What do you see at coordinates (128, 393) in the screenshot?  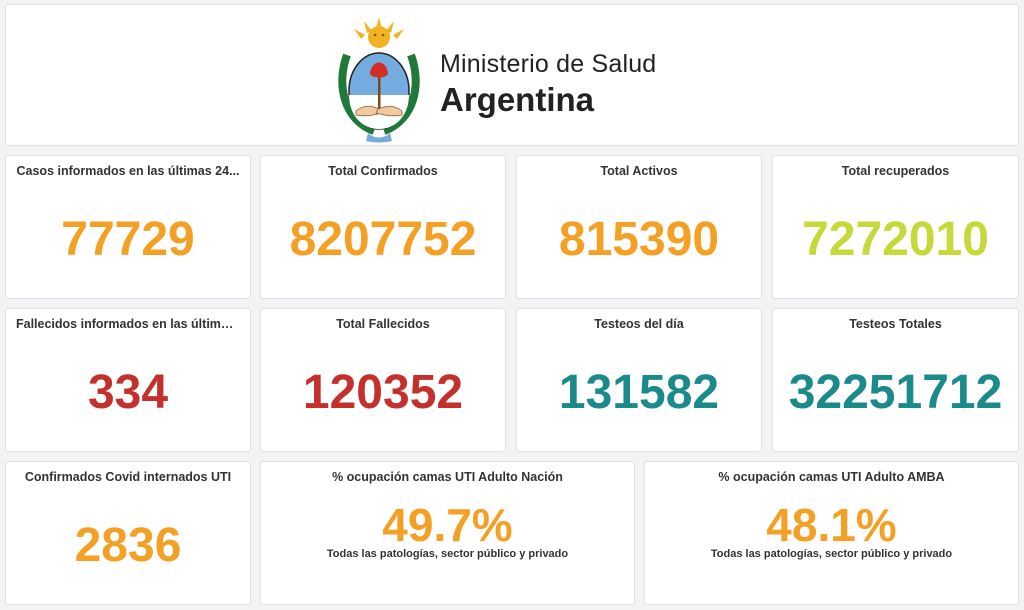 I see `stat-value: 334` at bounding box center [128, 393].